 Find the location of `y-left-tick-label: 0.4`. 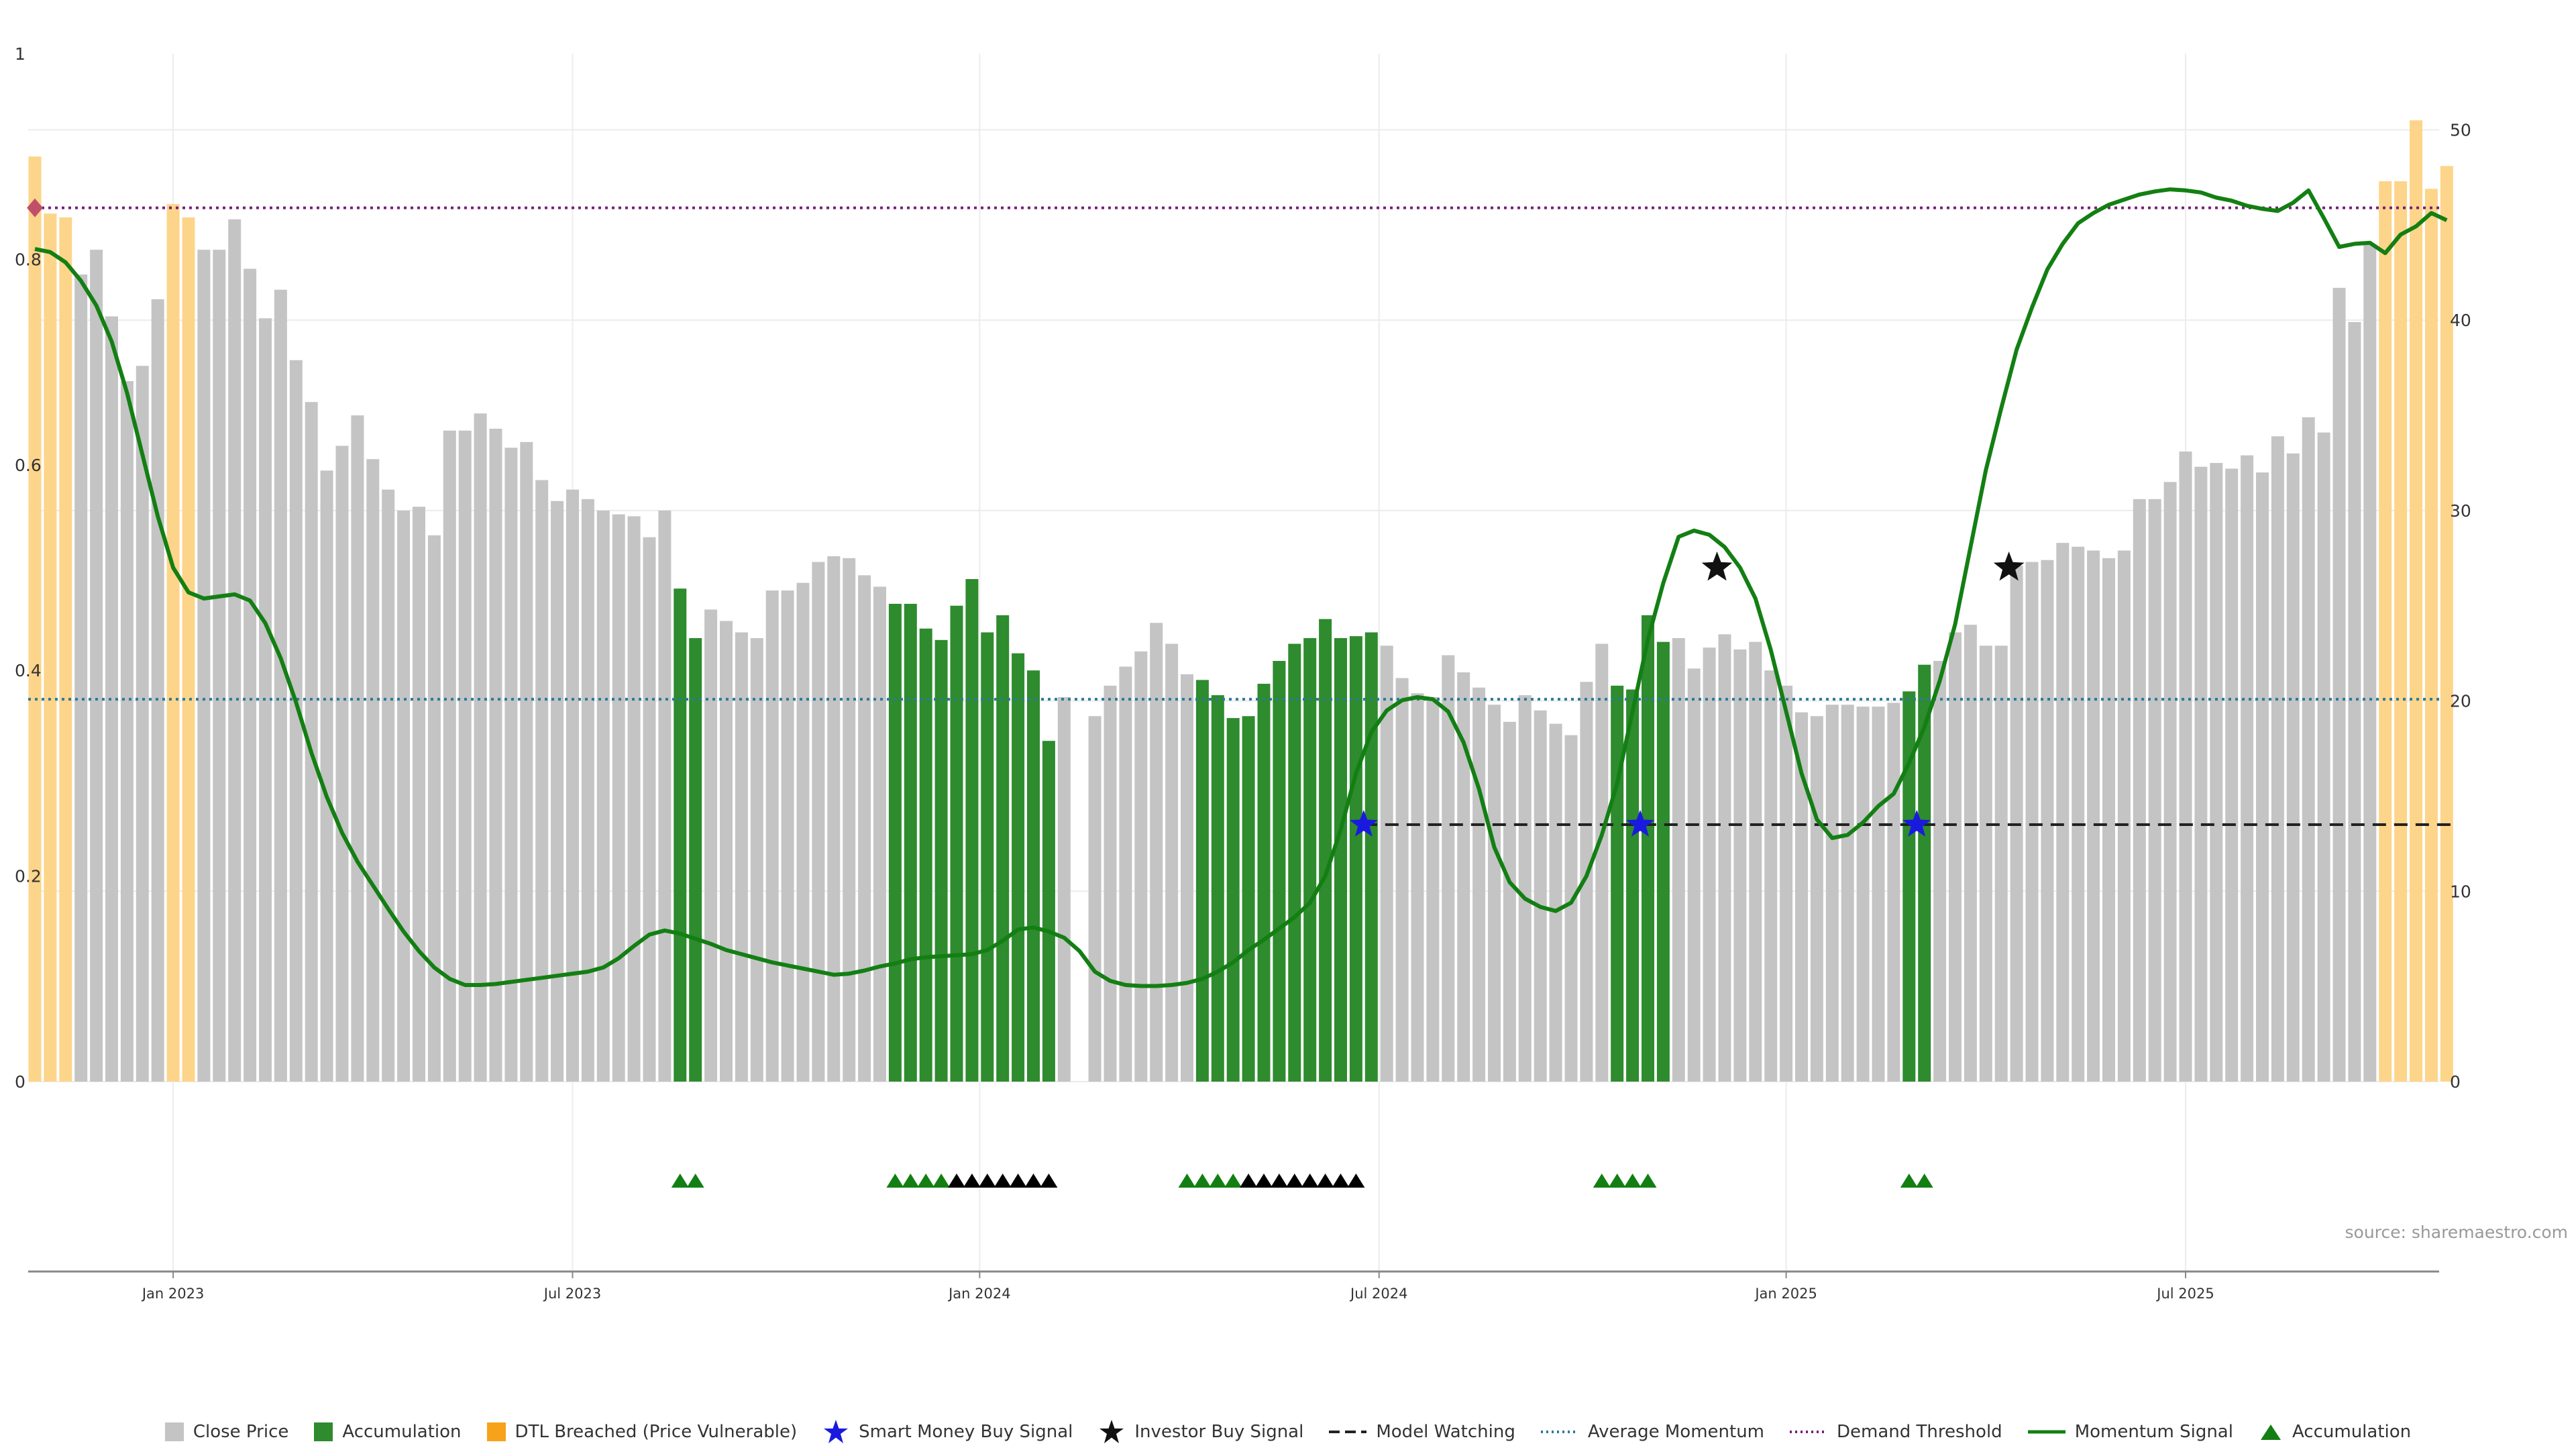

y-left-tick-label: 0.4 is located at coordinates (28, 671).